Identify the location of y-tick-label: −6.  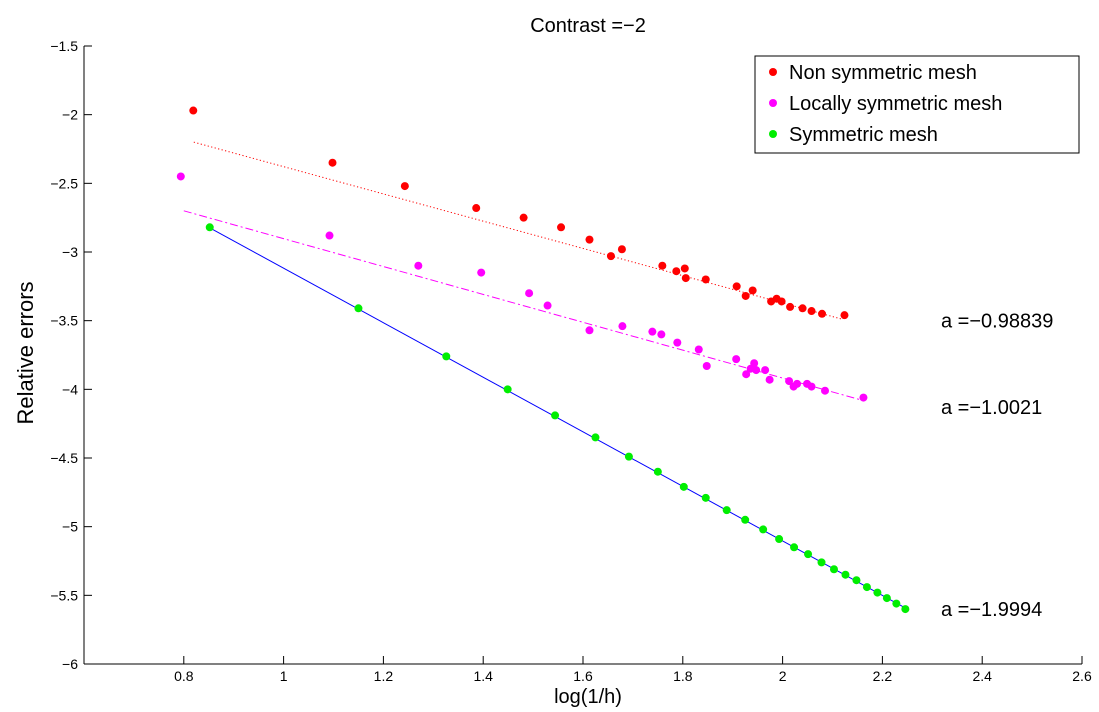
(70, 664).